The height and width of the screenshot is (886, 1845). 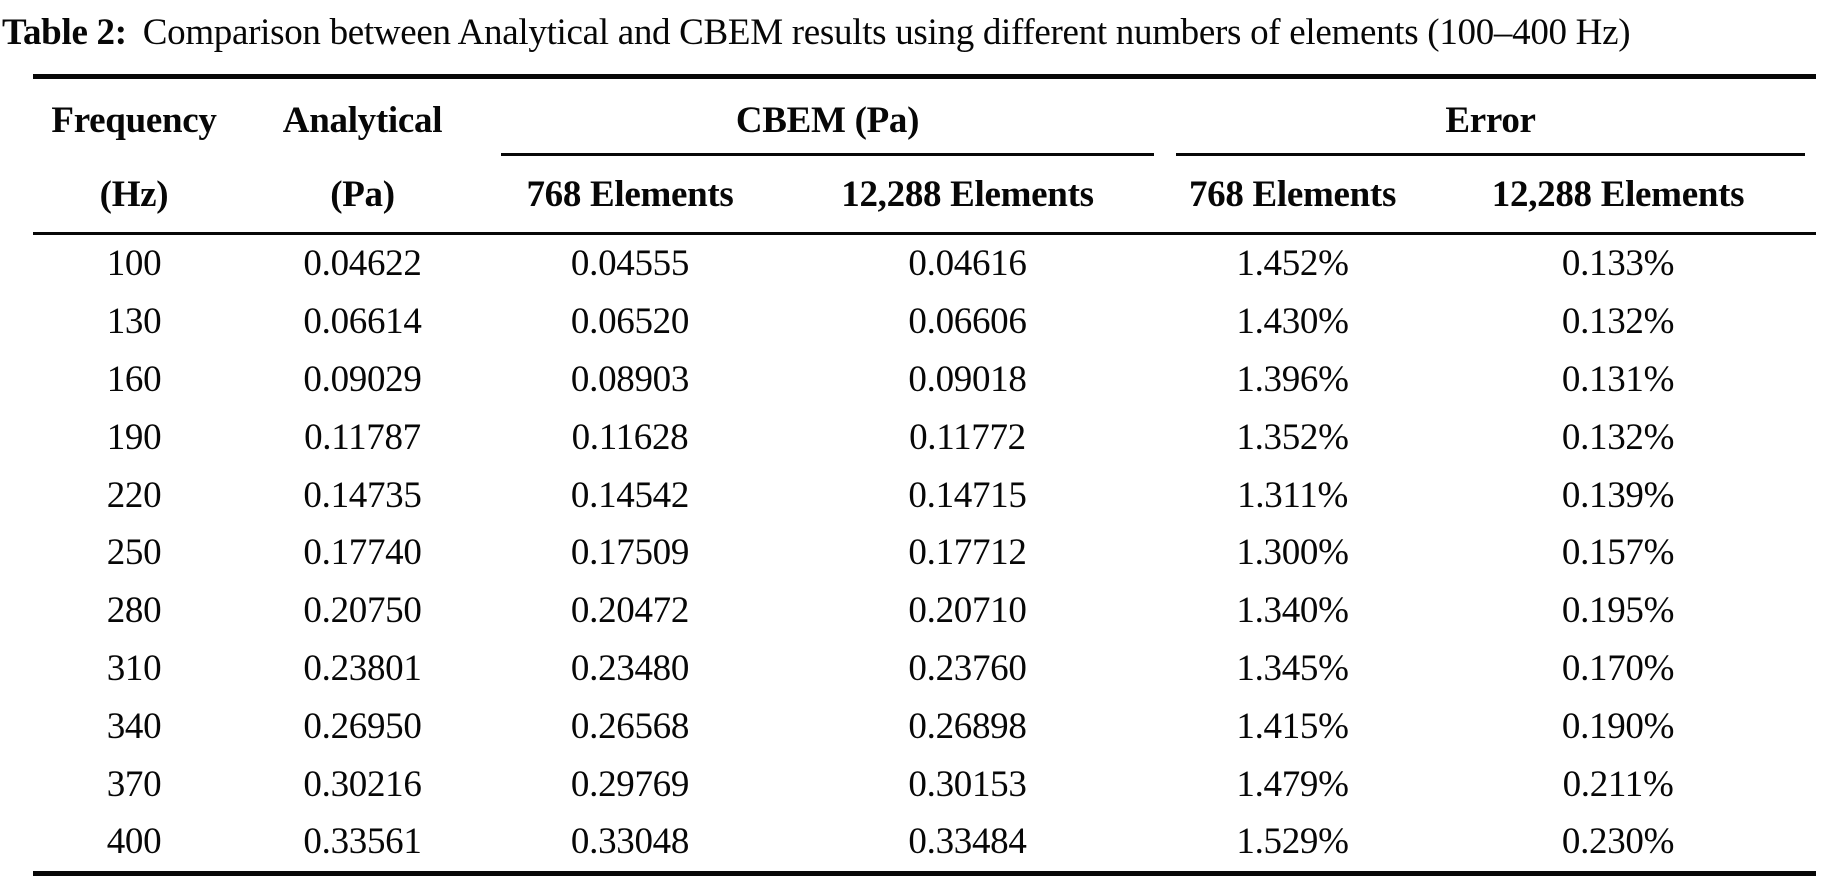 I want to click on cell-error-12288: 0.139%, so click(x=1618, y=495).